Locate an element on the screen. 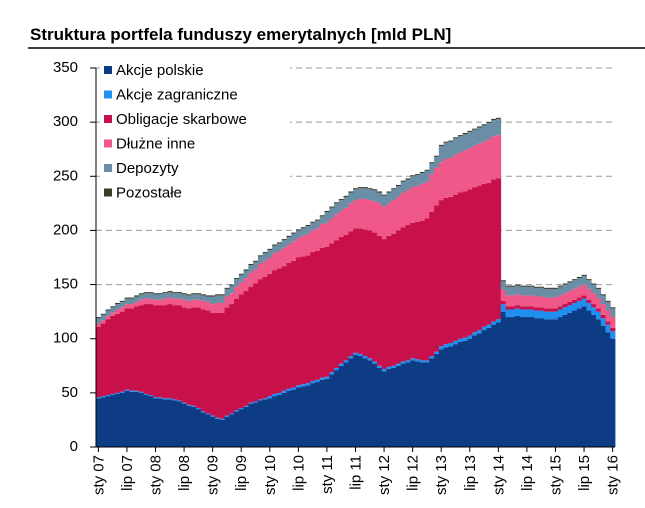 This screenshot has height=508, width=645. x-tick-label: sty 08 is located at coordinates (156, 475).